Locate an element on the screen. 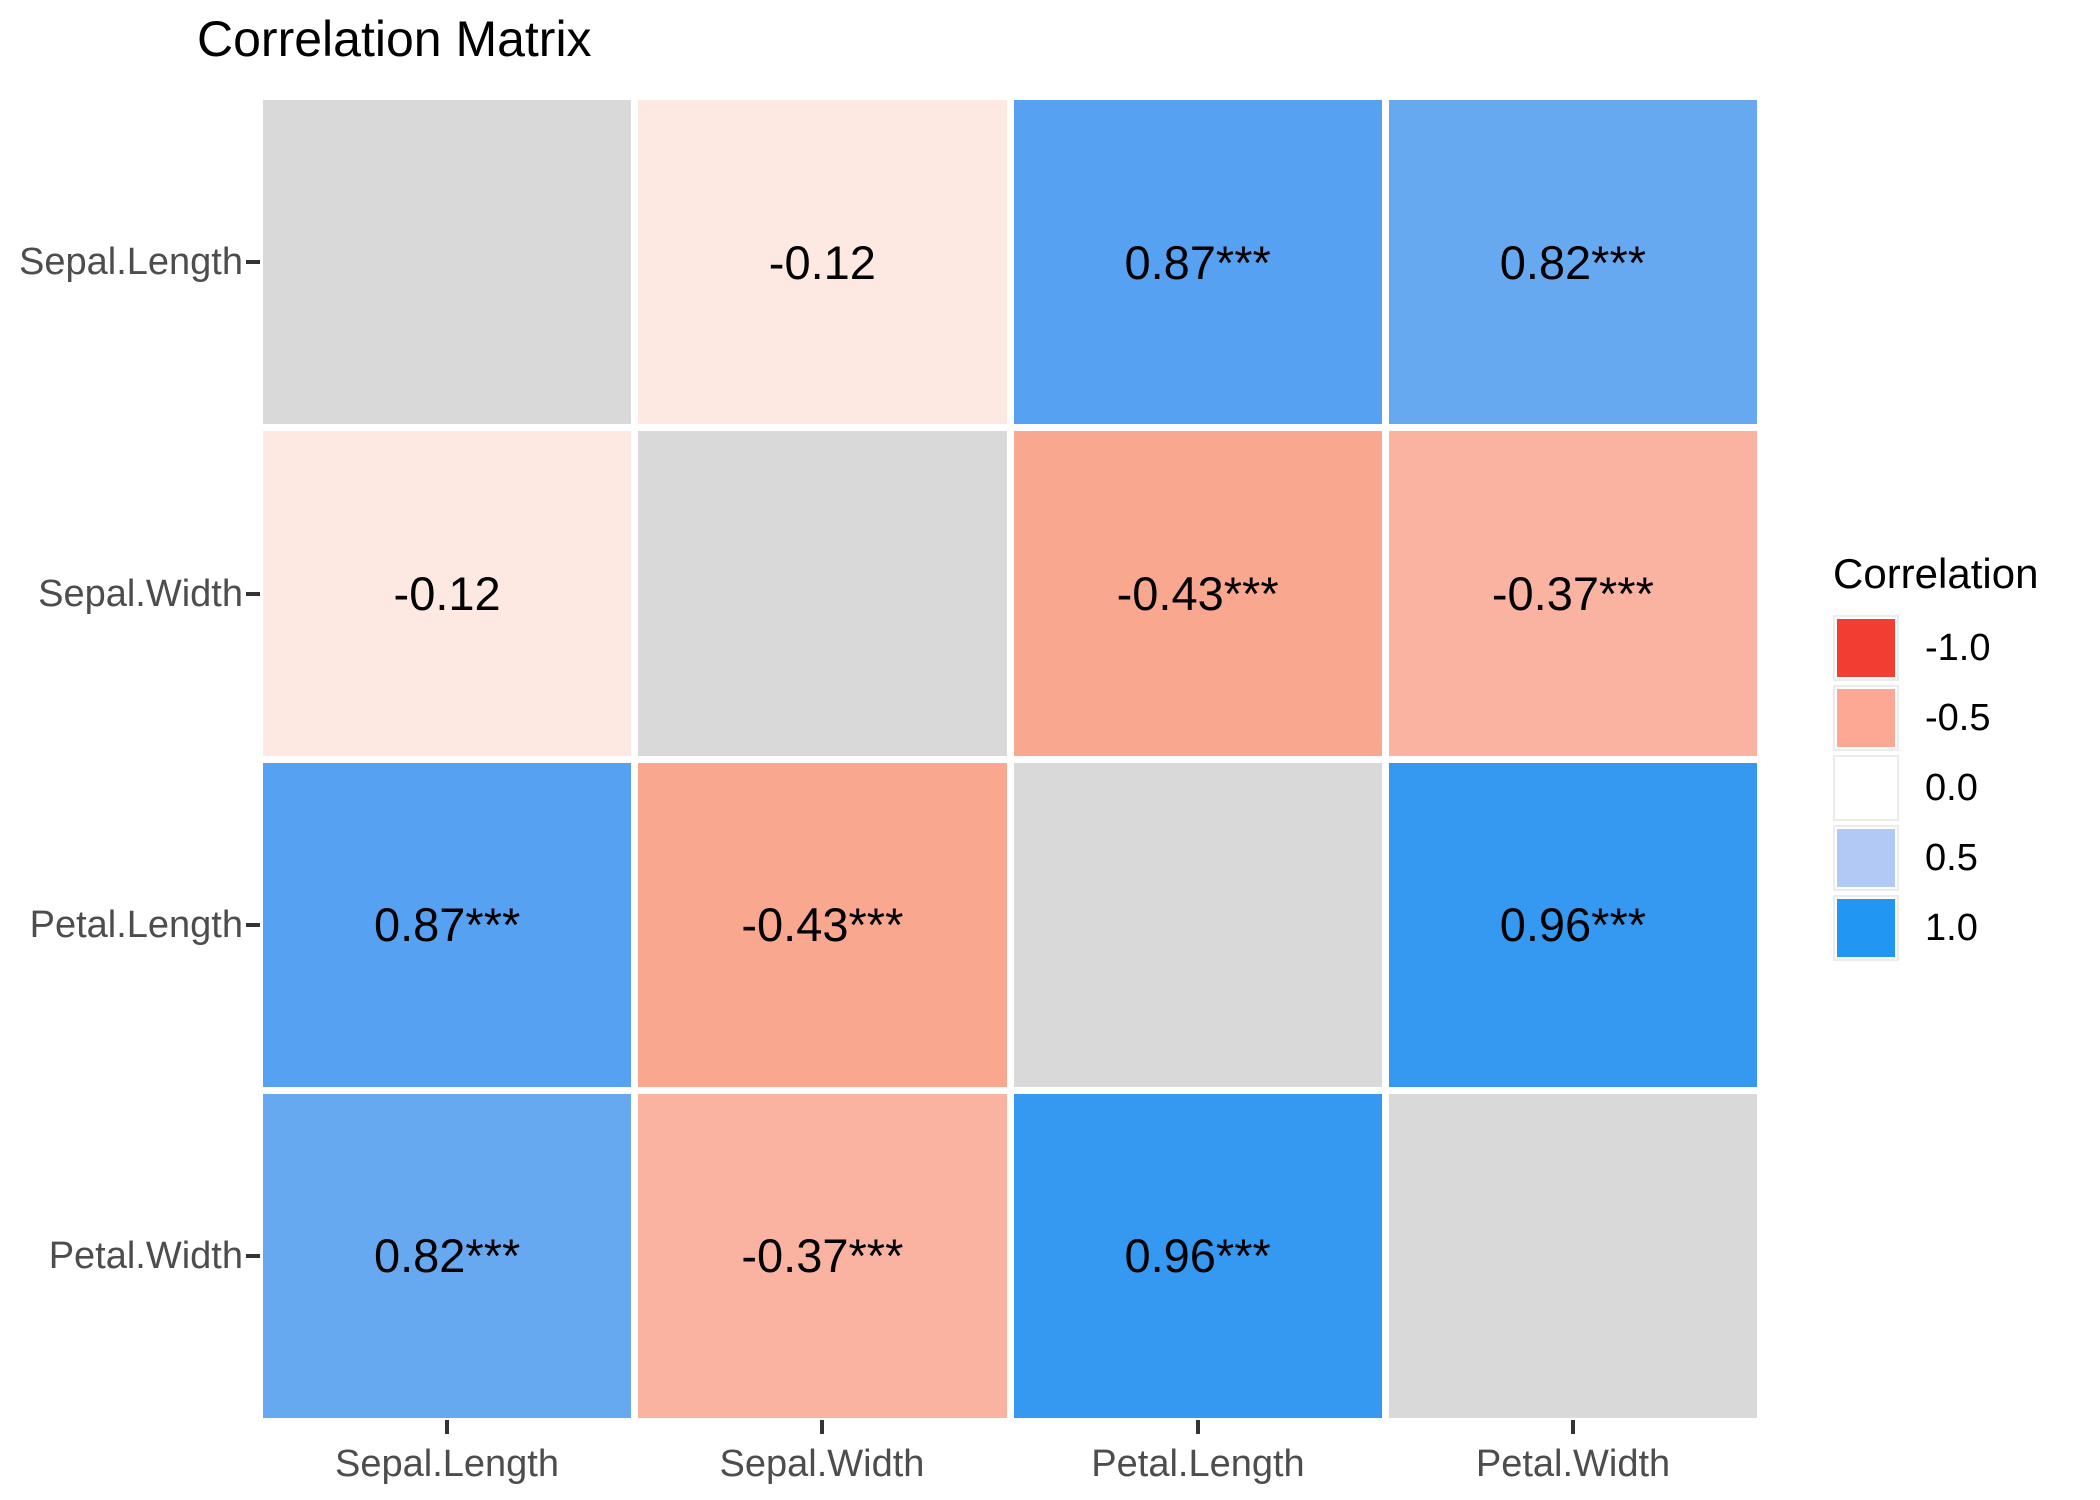 This screenshot has height=1500, width=2100. y-axis-label: Petal.Length is located at coordinates (136, 925).